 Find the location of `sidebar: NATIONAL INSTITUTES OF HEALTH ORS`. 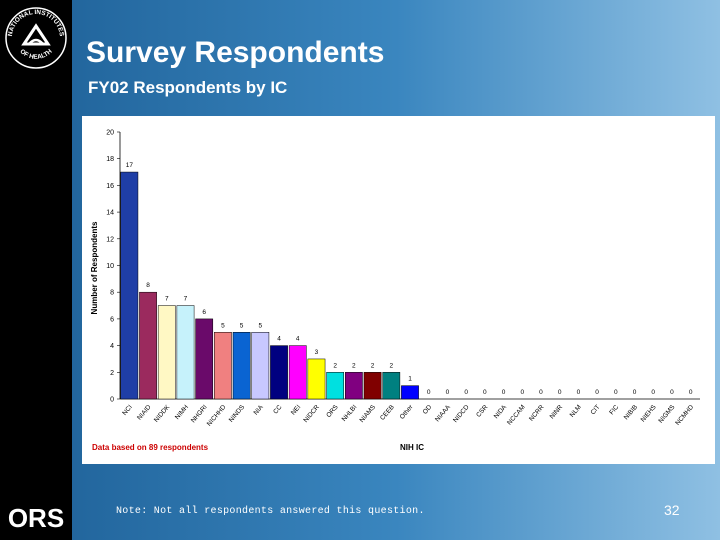

sidebar: NATIONAL INSTITUTES OF HEALTH ORS is located at coordinates (36, 270).